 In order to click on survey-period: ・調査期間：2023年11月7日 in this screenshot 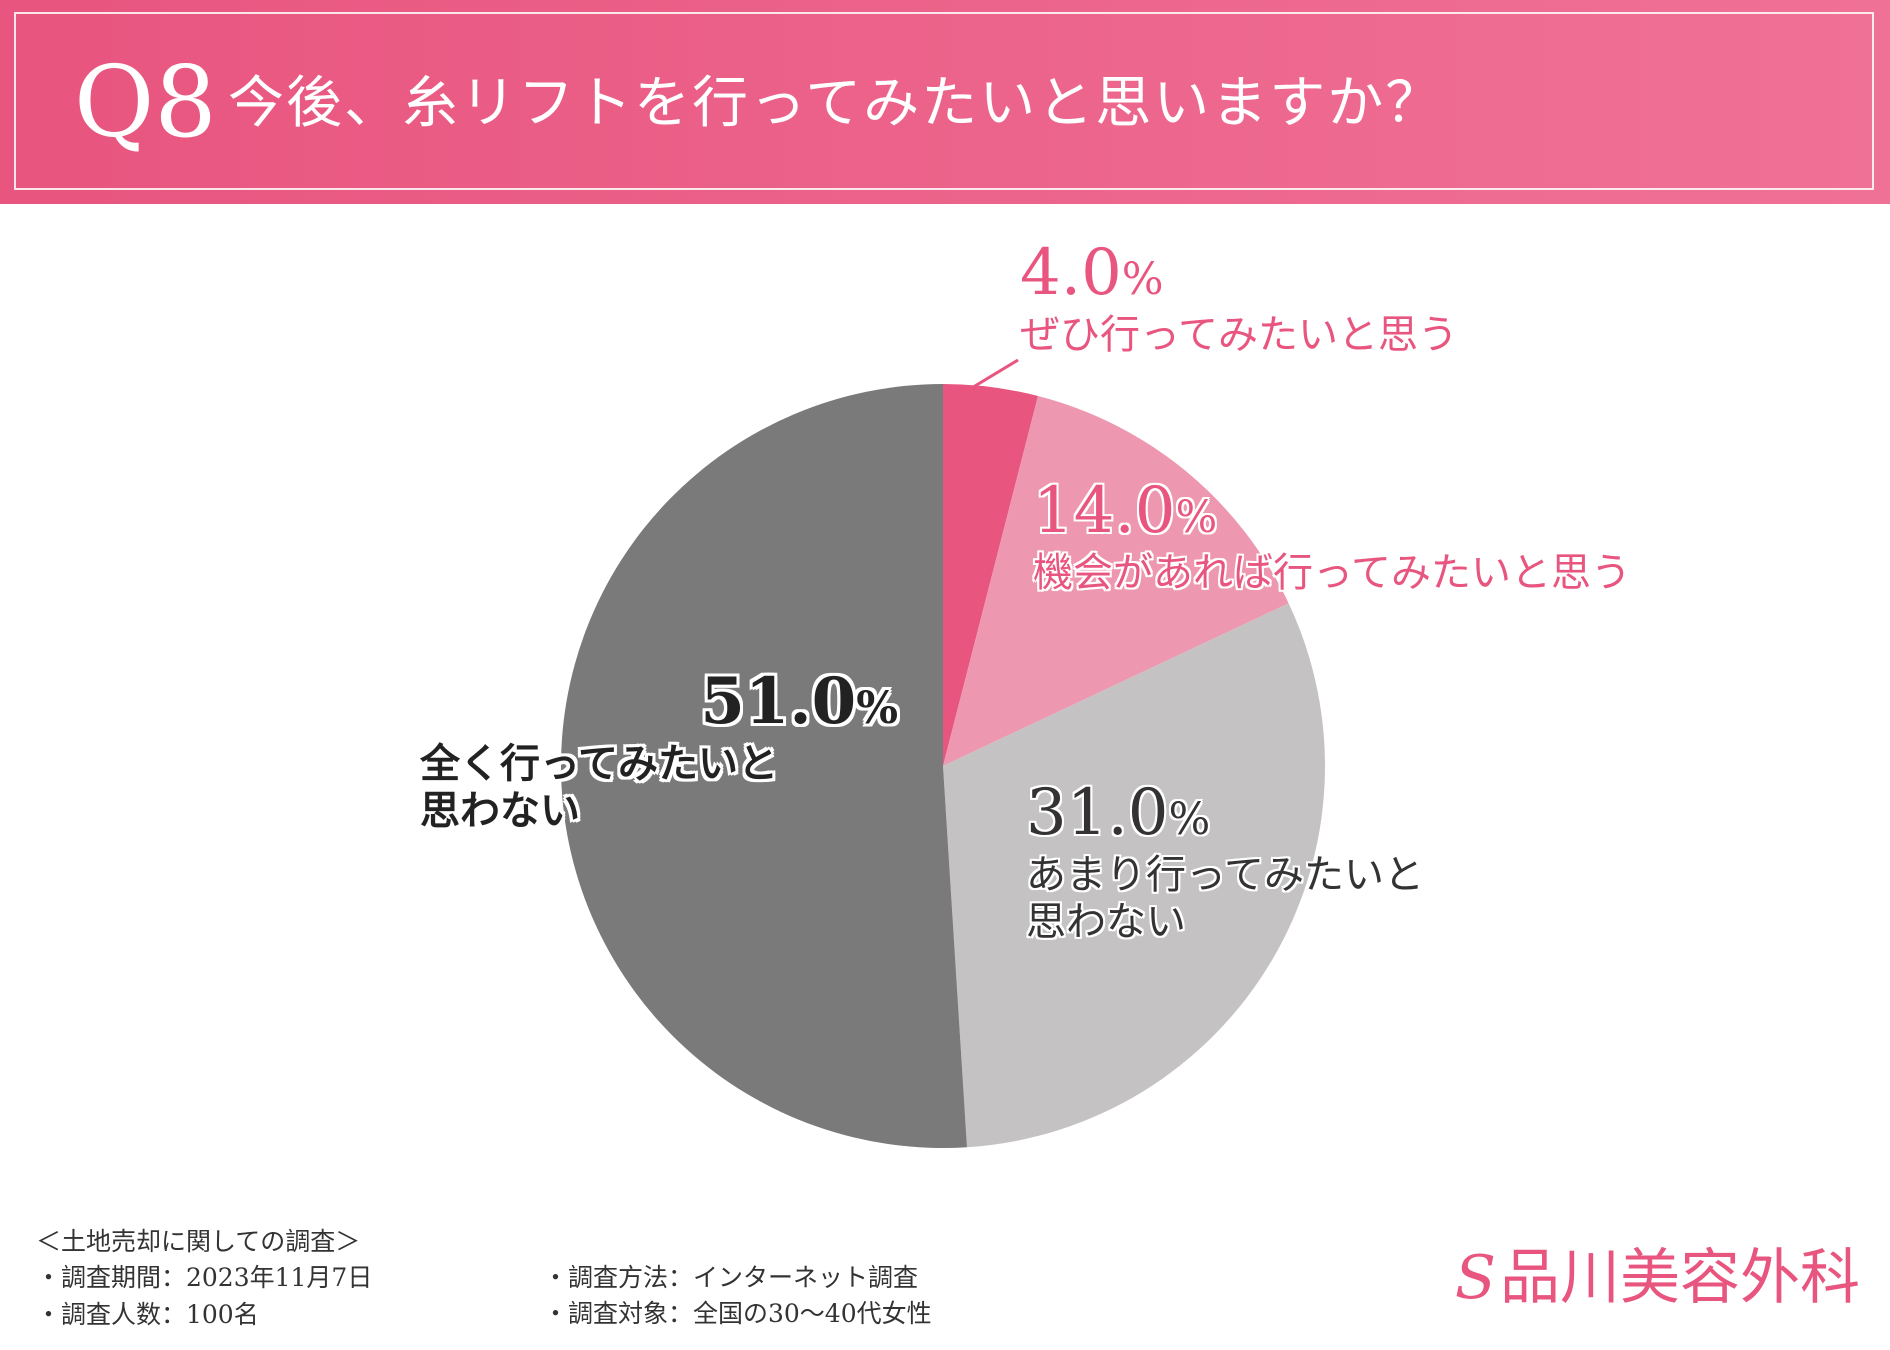, I will do `click(204, 1278)`.